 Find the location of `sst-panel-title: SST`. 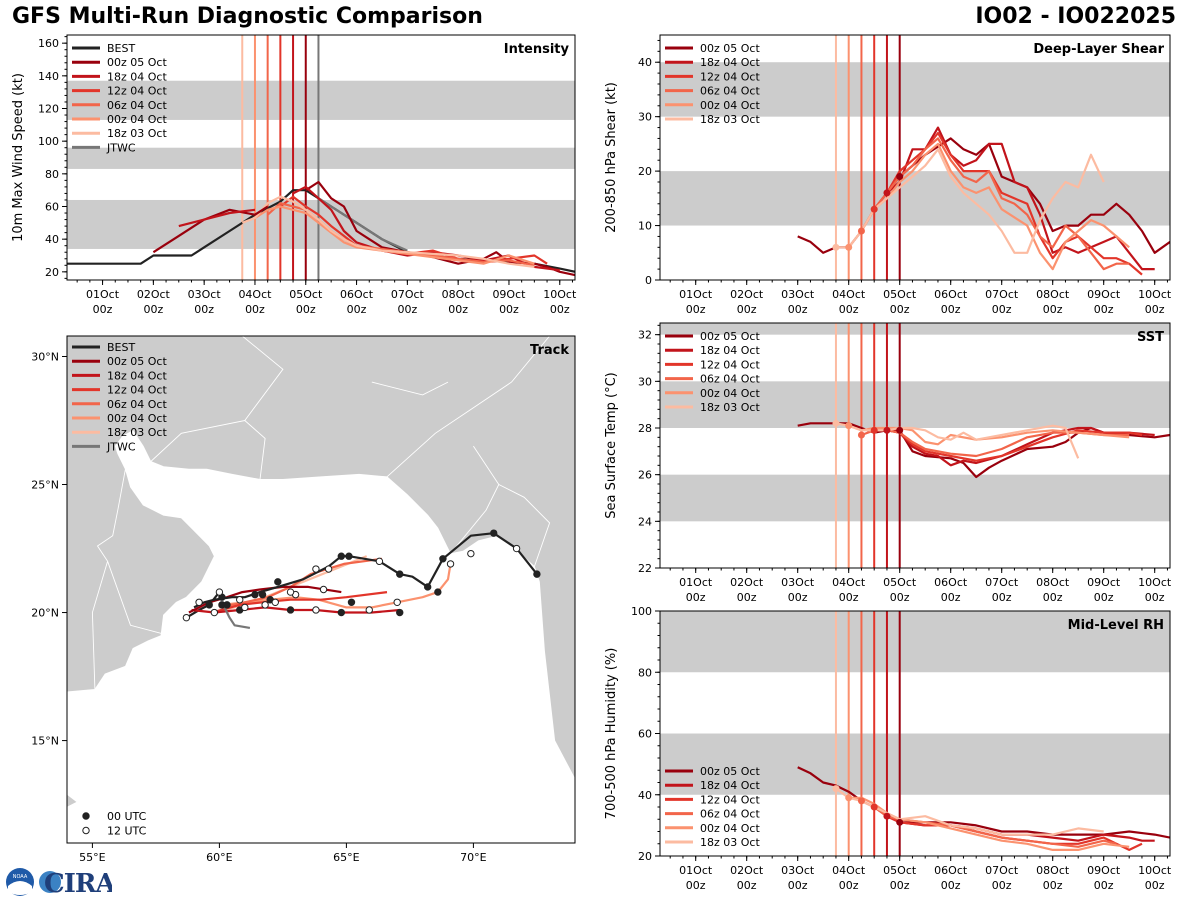

sst-panel-title: SST is located at coordinates (1150, 337).